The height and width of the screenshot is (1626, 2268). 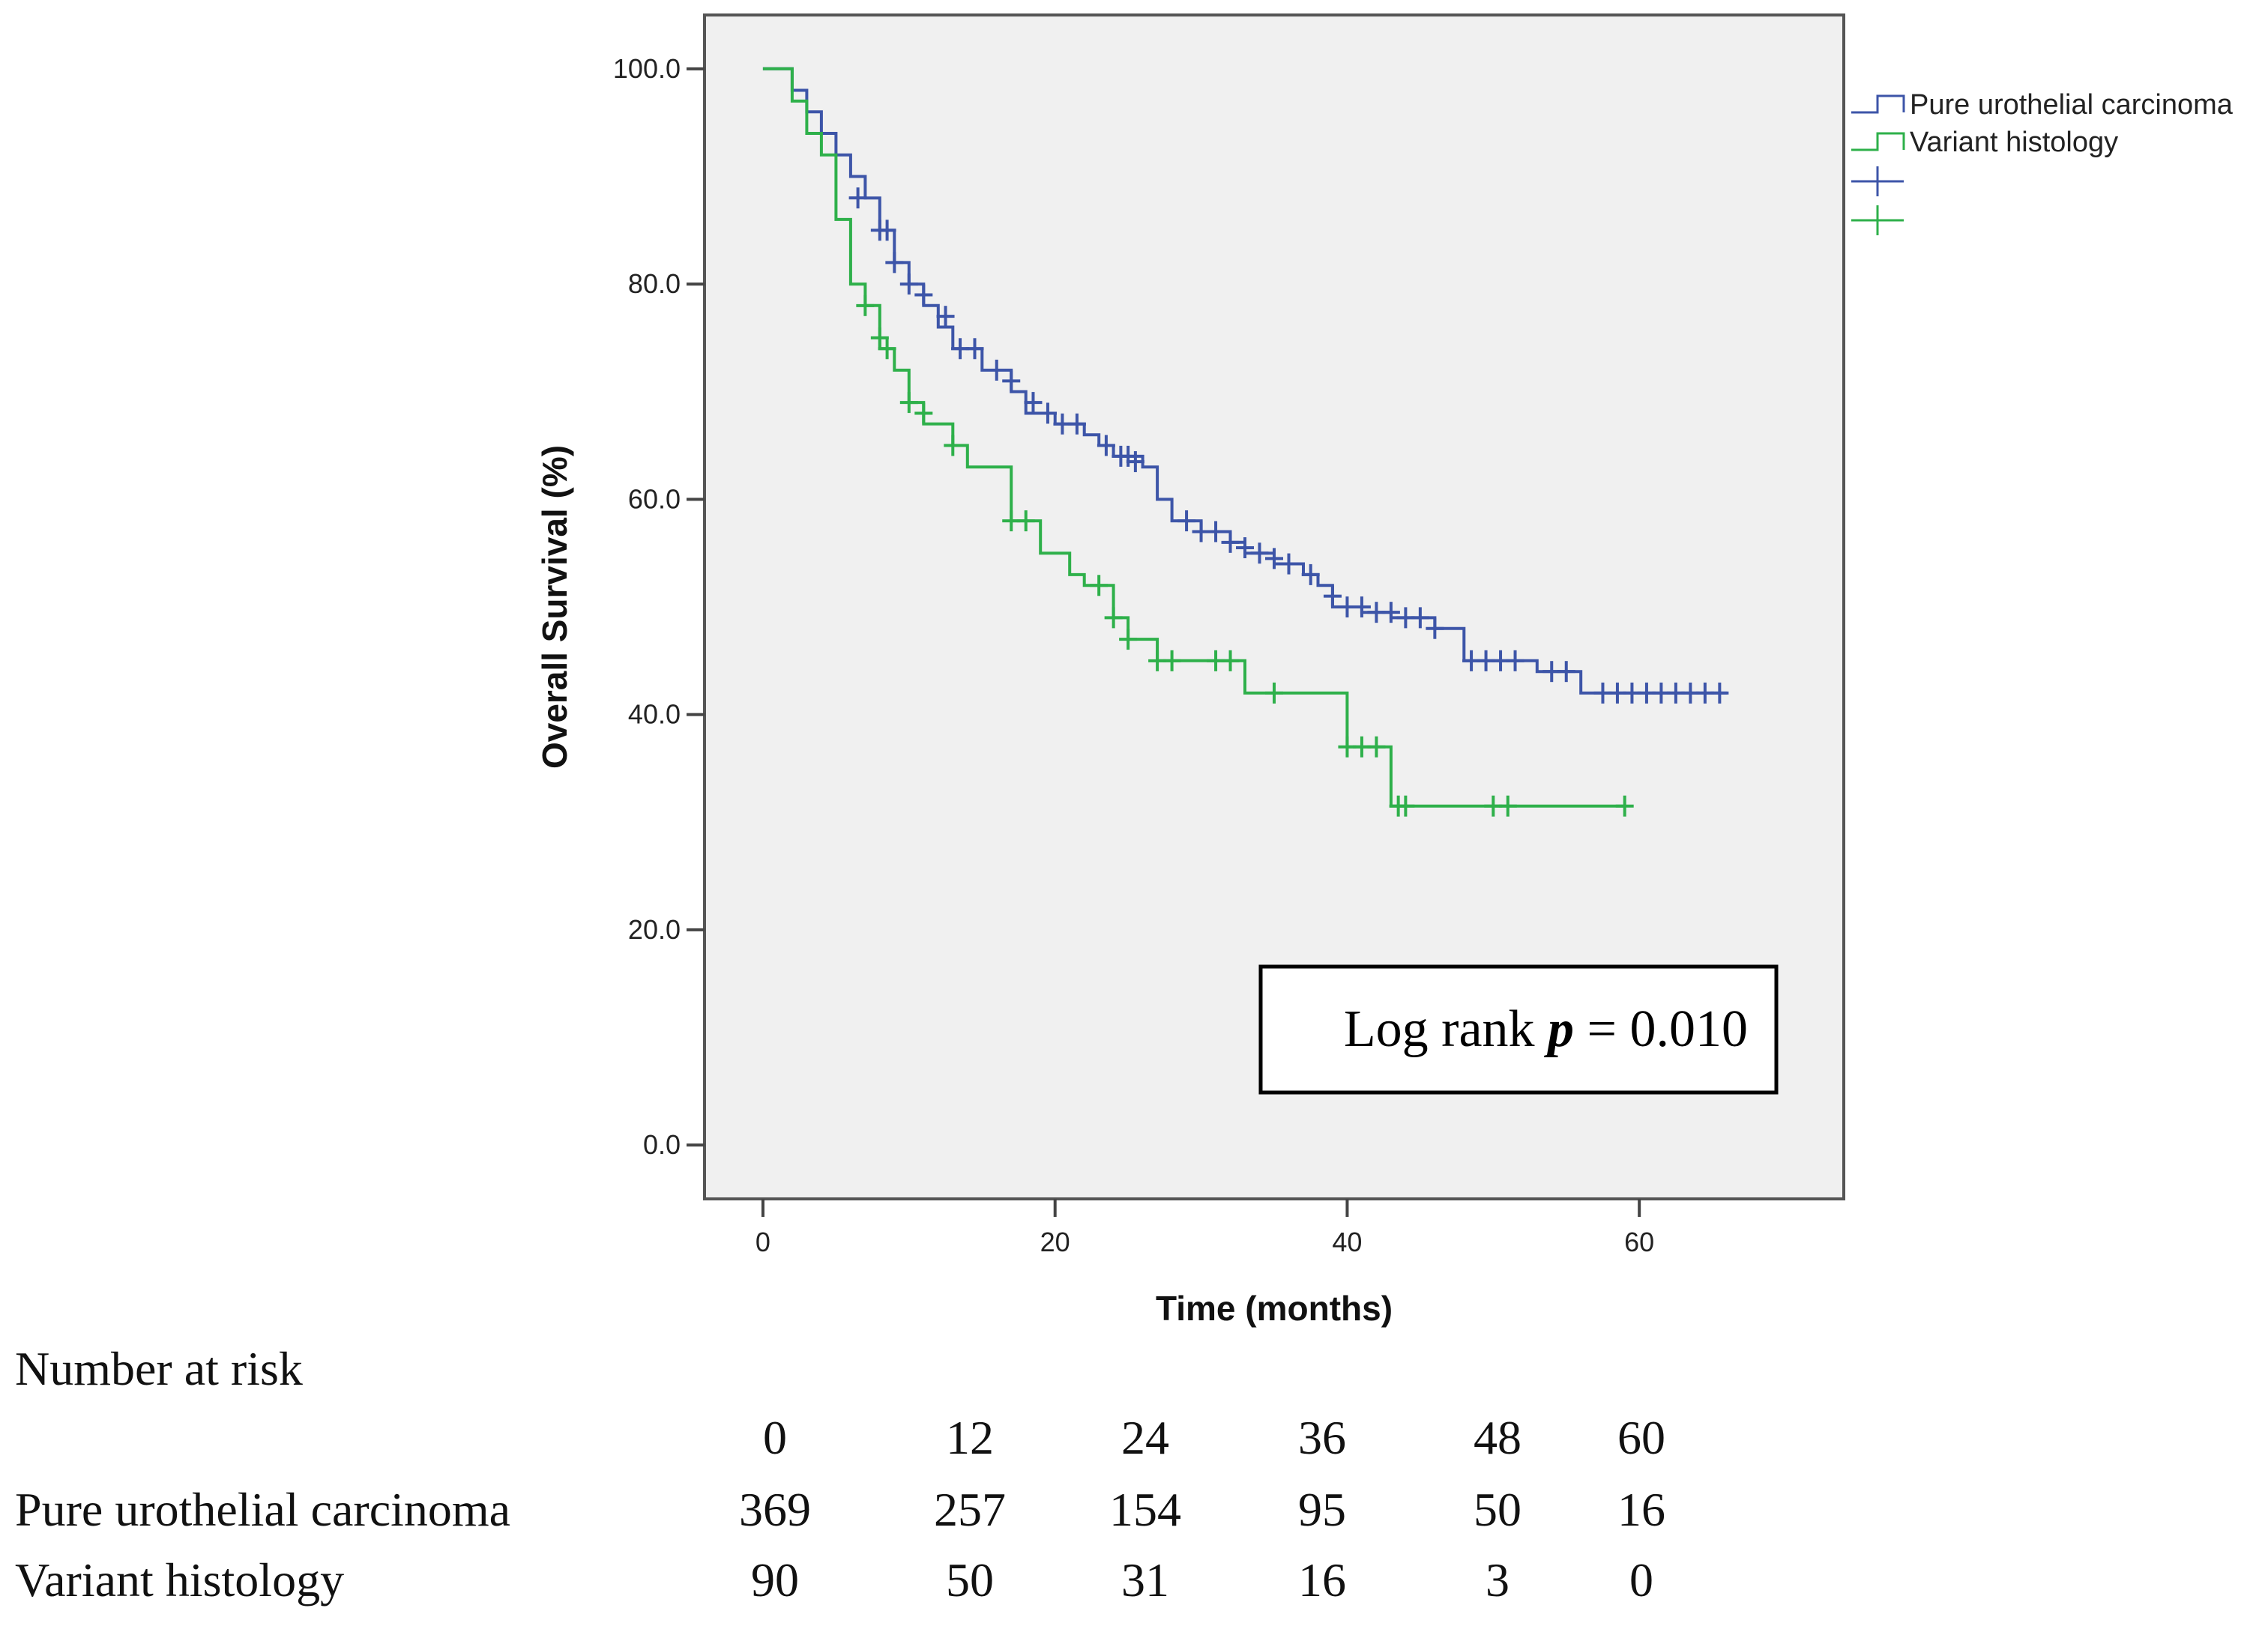 What do you see at coordinates (1661, 1029) in the screenshot?
I see `log-rank-value: = 0.010` at bounding box center [1661, 1029].